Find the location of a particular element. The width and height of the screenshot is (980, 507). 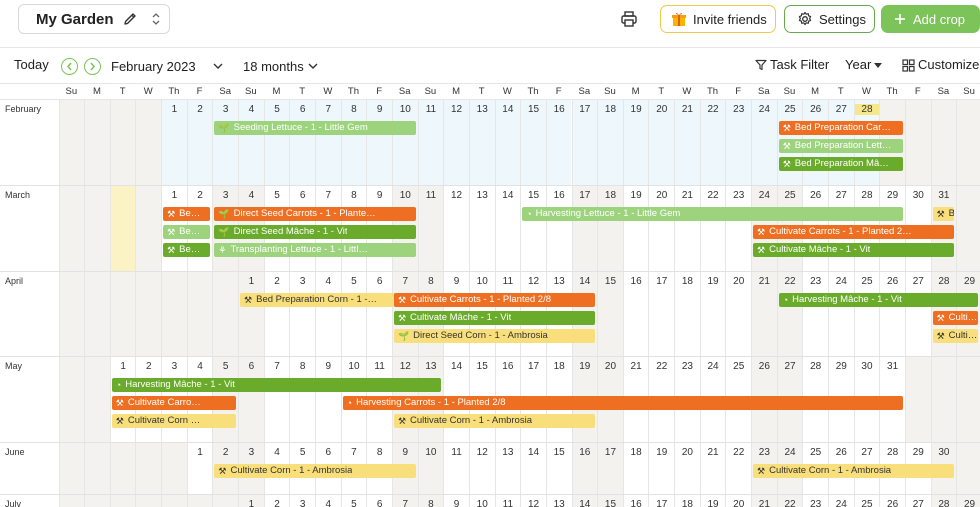

settings-button: Settings is located at coordinates (829, 19).